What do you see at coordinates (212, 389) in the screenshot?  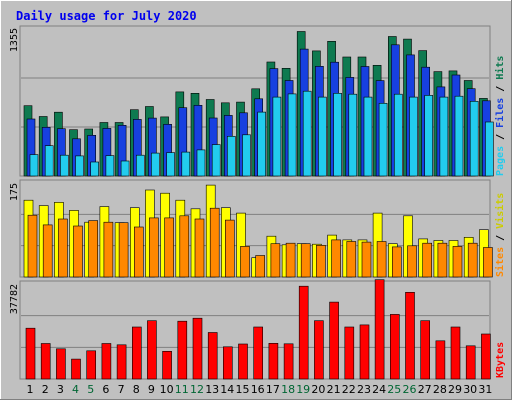 I see `x-tick-label-day-13: 13` at bounding box center [212, 389].